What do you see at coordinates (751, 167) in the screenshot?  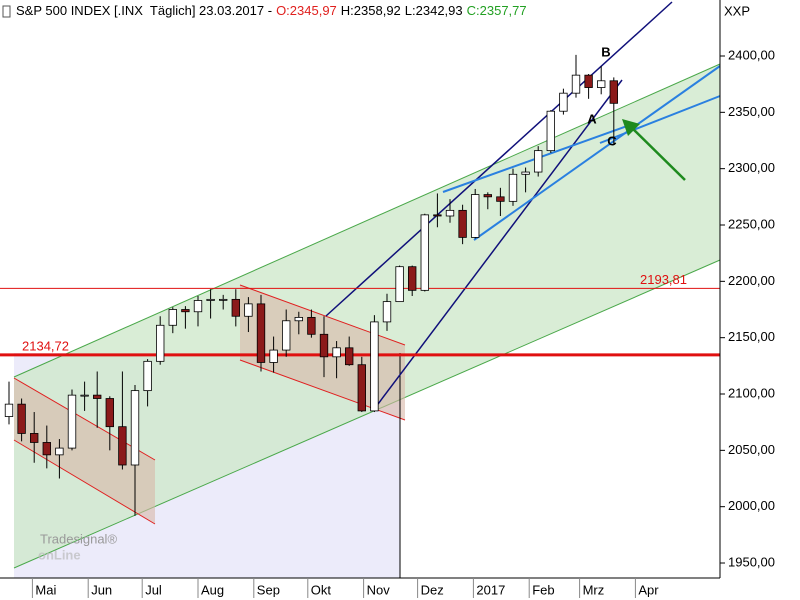 I see `y-tick-label: 2300,00` at bounding box center [751, 167].